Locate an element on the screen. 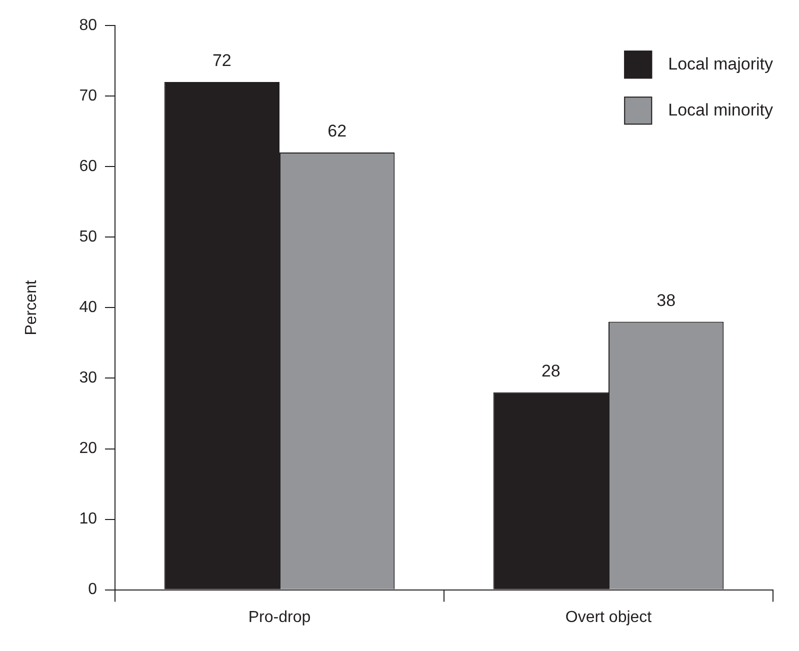 This screenshot has width=799, height=651. y-tick-label: 50 is located at coordinates (88, 237).